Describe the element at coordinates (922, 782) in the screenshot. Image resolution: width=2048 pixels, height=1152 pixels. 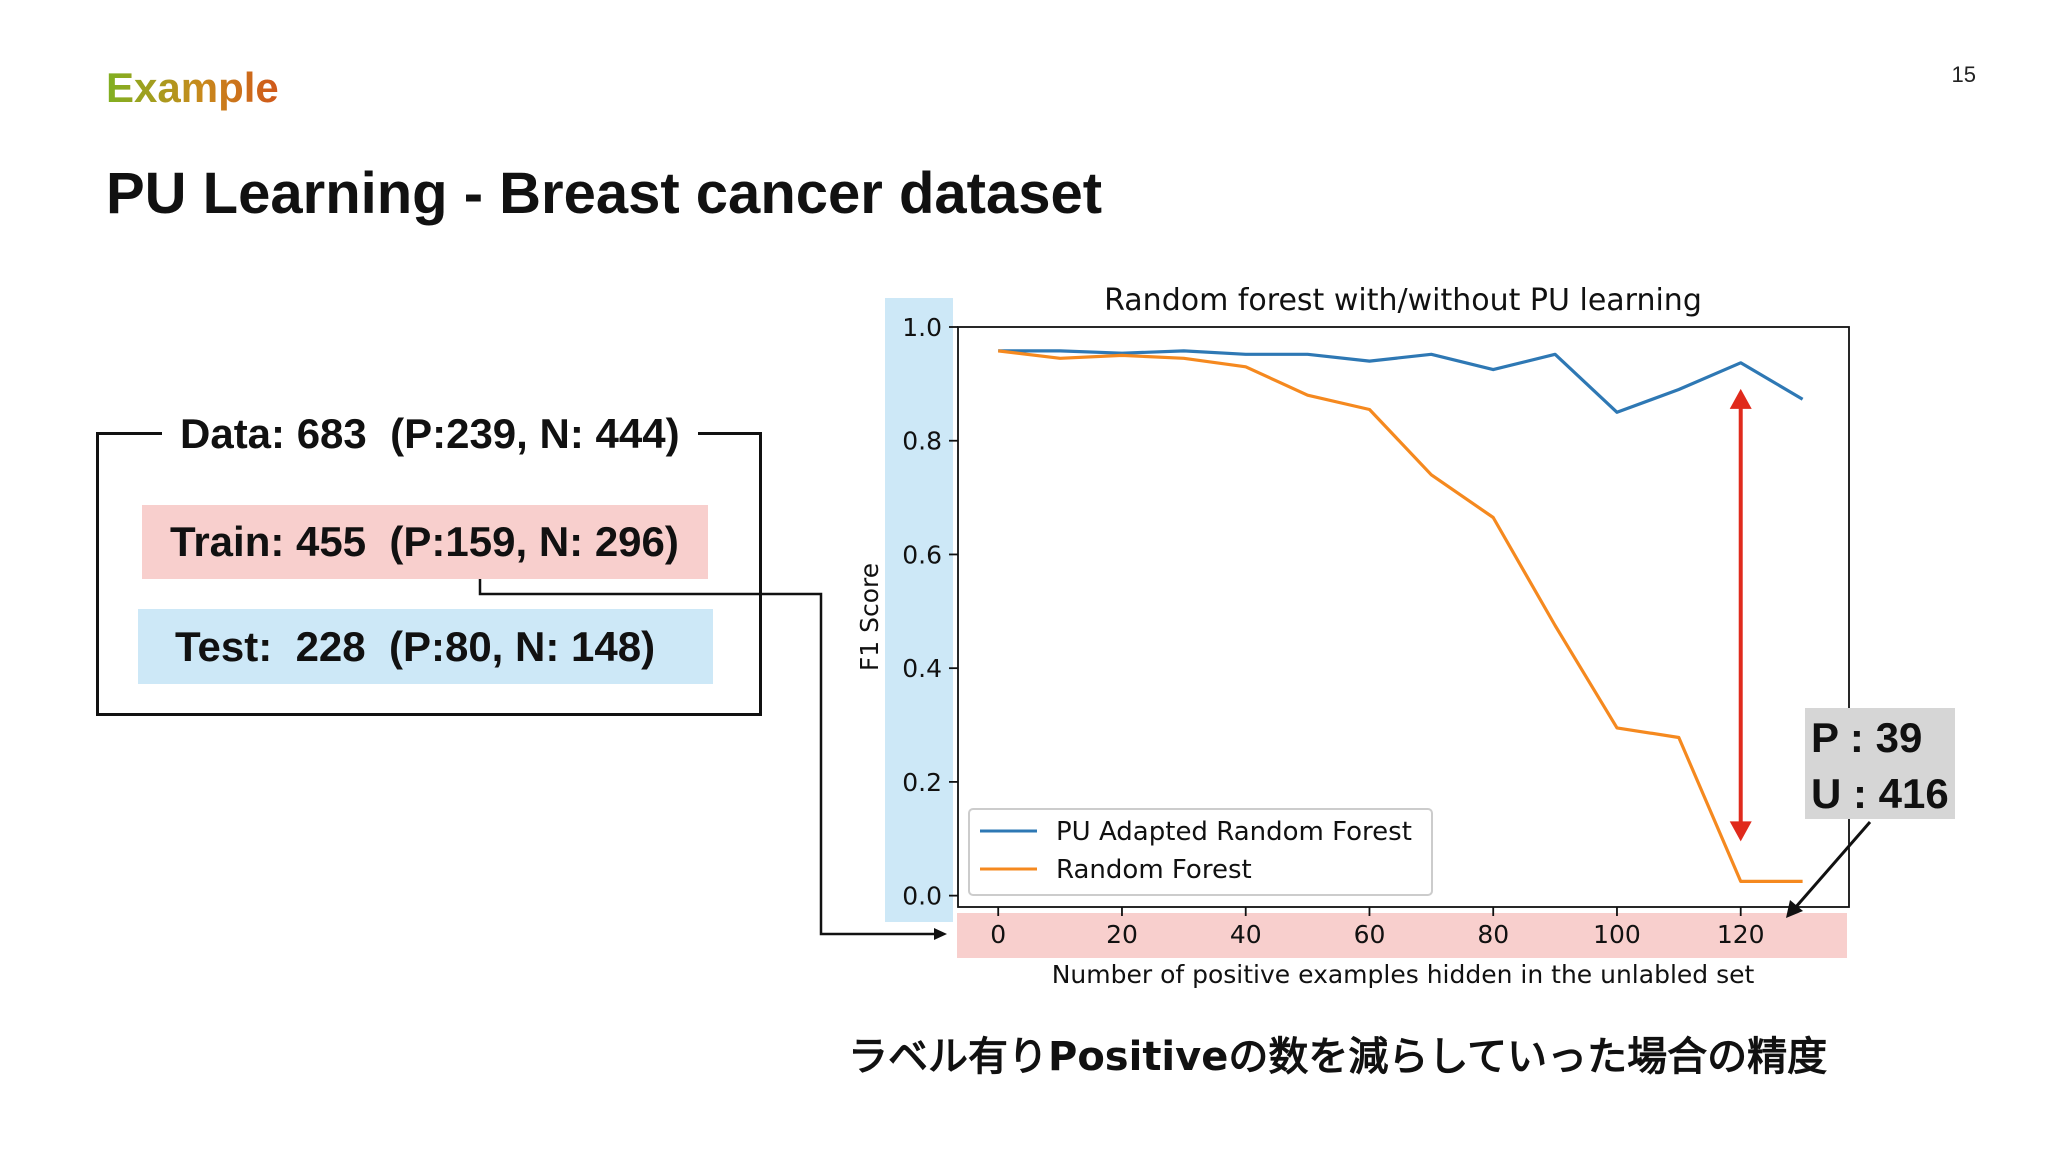
I see `y-tick-label: 0.2` at that location.